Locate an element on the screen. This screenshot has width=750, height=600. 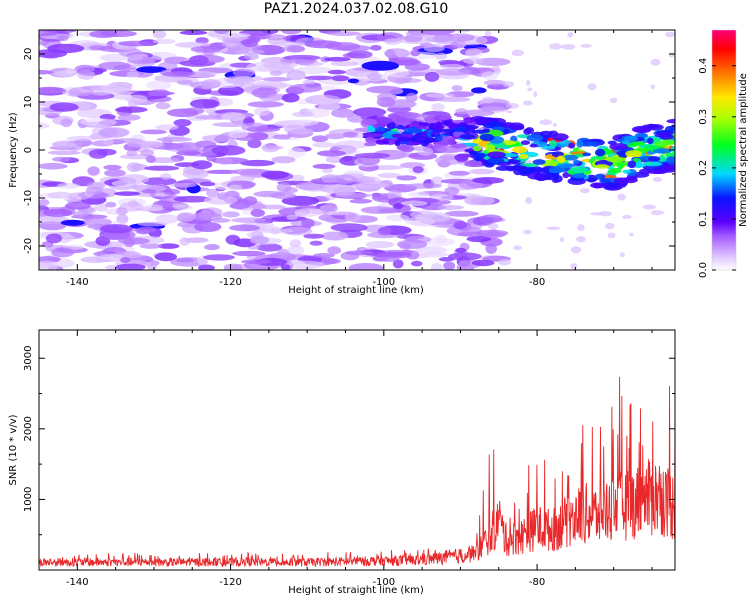
y-tick-label: 0 is located at coordinates (28, 150).